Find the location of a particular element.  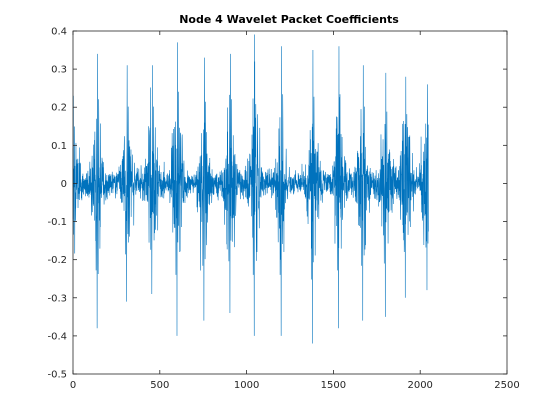

x-tick-label: 0 is located at coordinates (73, 385).